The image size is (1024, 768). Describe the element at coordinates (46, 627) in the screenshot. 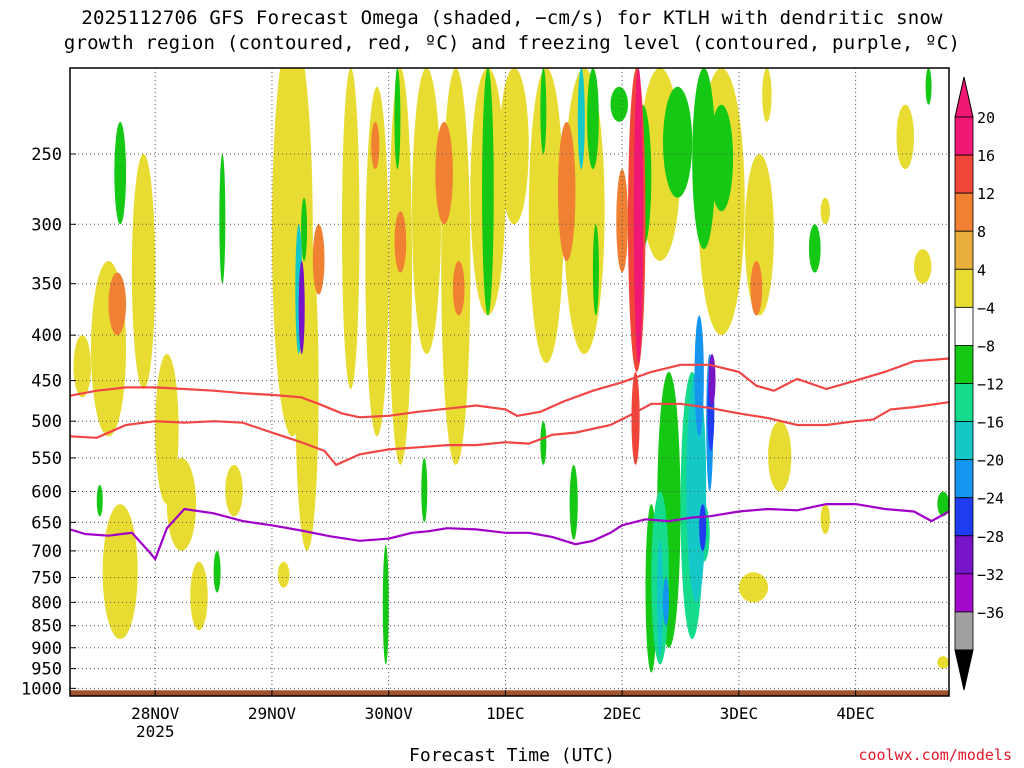

I see `y-tick-label: 850` at that location.